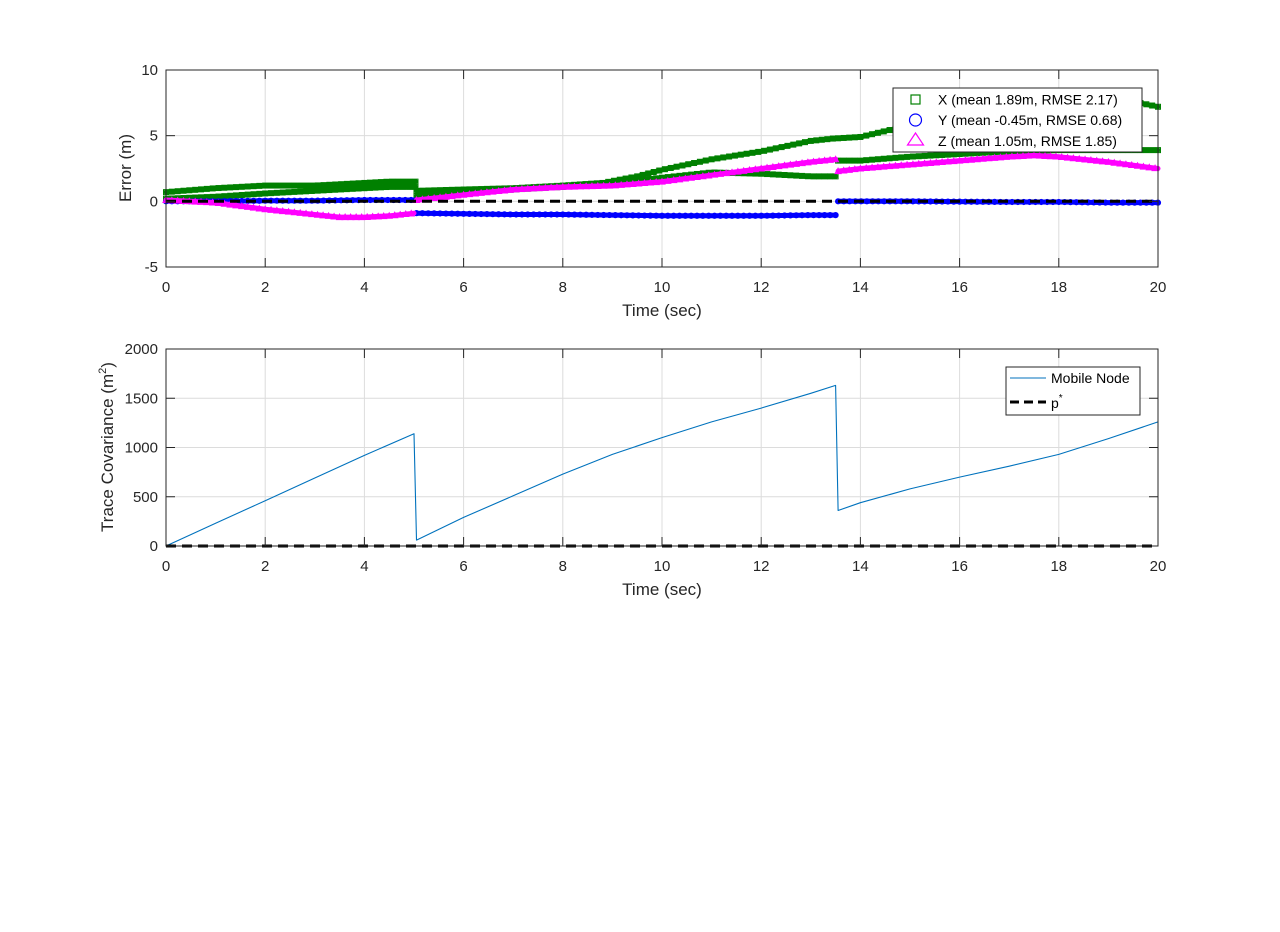 This screenshot has height=932, width=1280. Describe the element at coordinates (915, 99) in the screenshot. I see `legend-square-marker-icon` at that location.